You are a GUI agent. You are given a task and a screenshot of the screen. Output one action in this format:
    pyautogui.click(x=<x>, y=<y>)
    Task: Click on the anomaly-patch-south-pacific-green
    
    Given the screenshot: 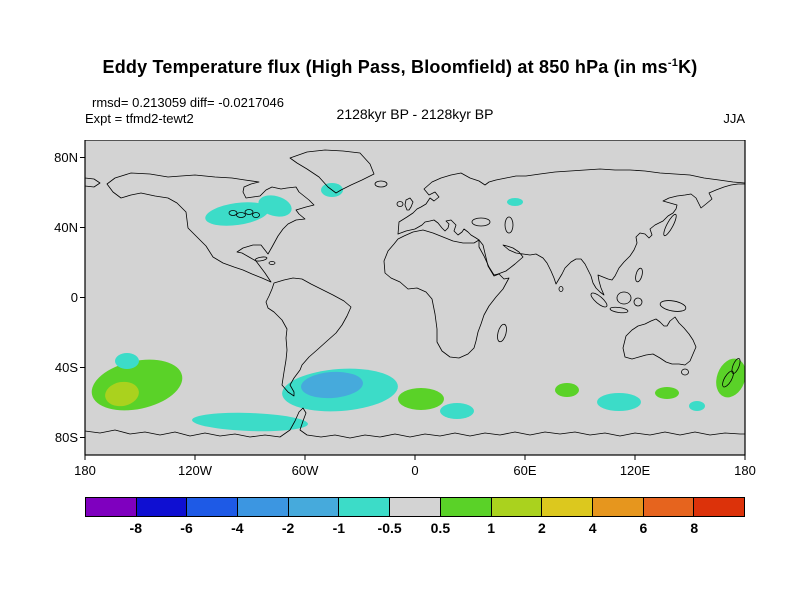 What is the action you would take?
    pyautogui.click(x=667, y=393)
    